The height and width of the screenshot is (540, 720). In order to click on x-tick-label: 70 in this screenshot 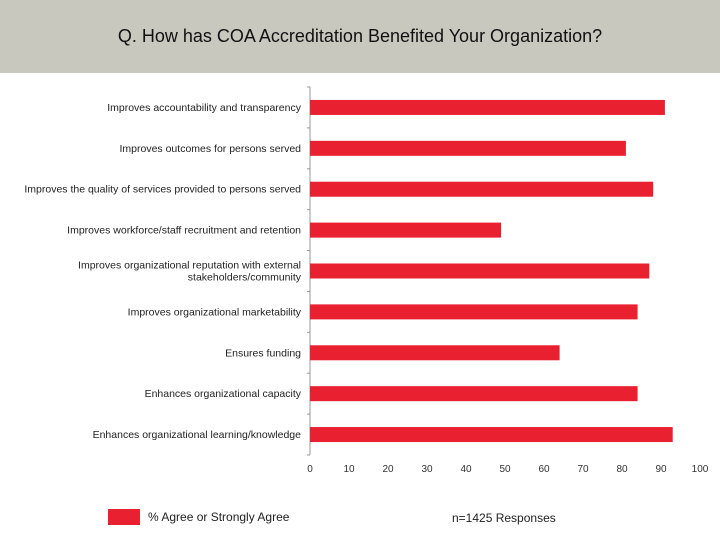, I will do `click(583, 469)`.